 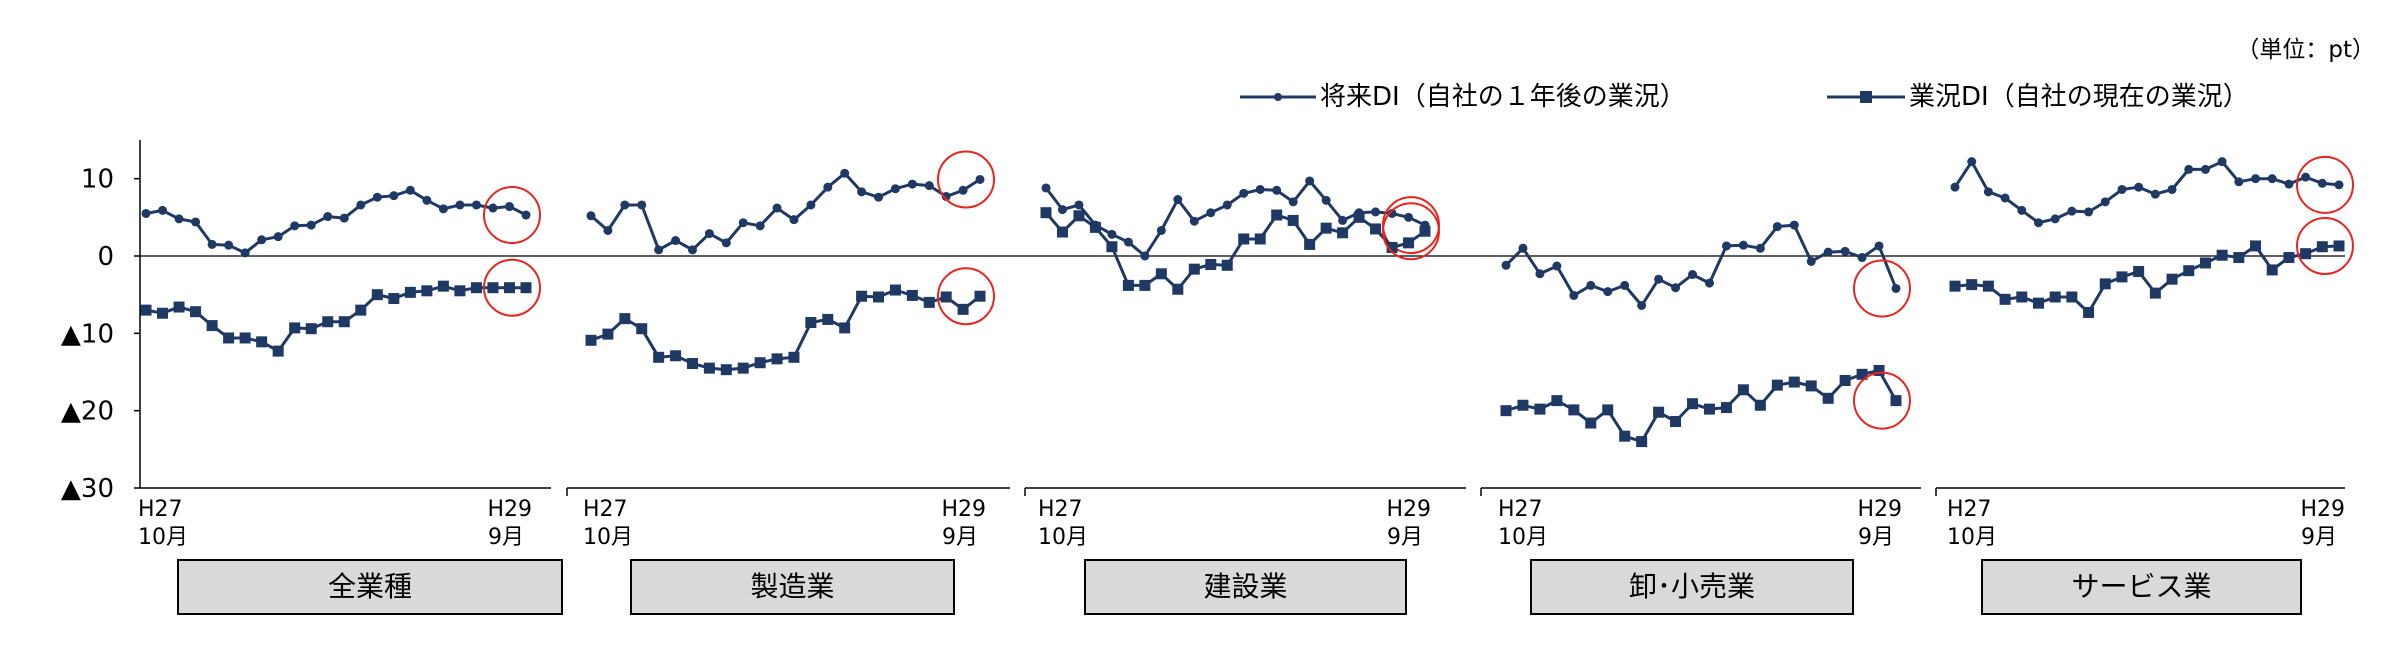 I want to click on legend-label-current: 業況DI（自社の現在の業況）, so click(x=2079, y=97).